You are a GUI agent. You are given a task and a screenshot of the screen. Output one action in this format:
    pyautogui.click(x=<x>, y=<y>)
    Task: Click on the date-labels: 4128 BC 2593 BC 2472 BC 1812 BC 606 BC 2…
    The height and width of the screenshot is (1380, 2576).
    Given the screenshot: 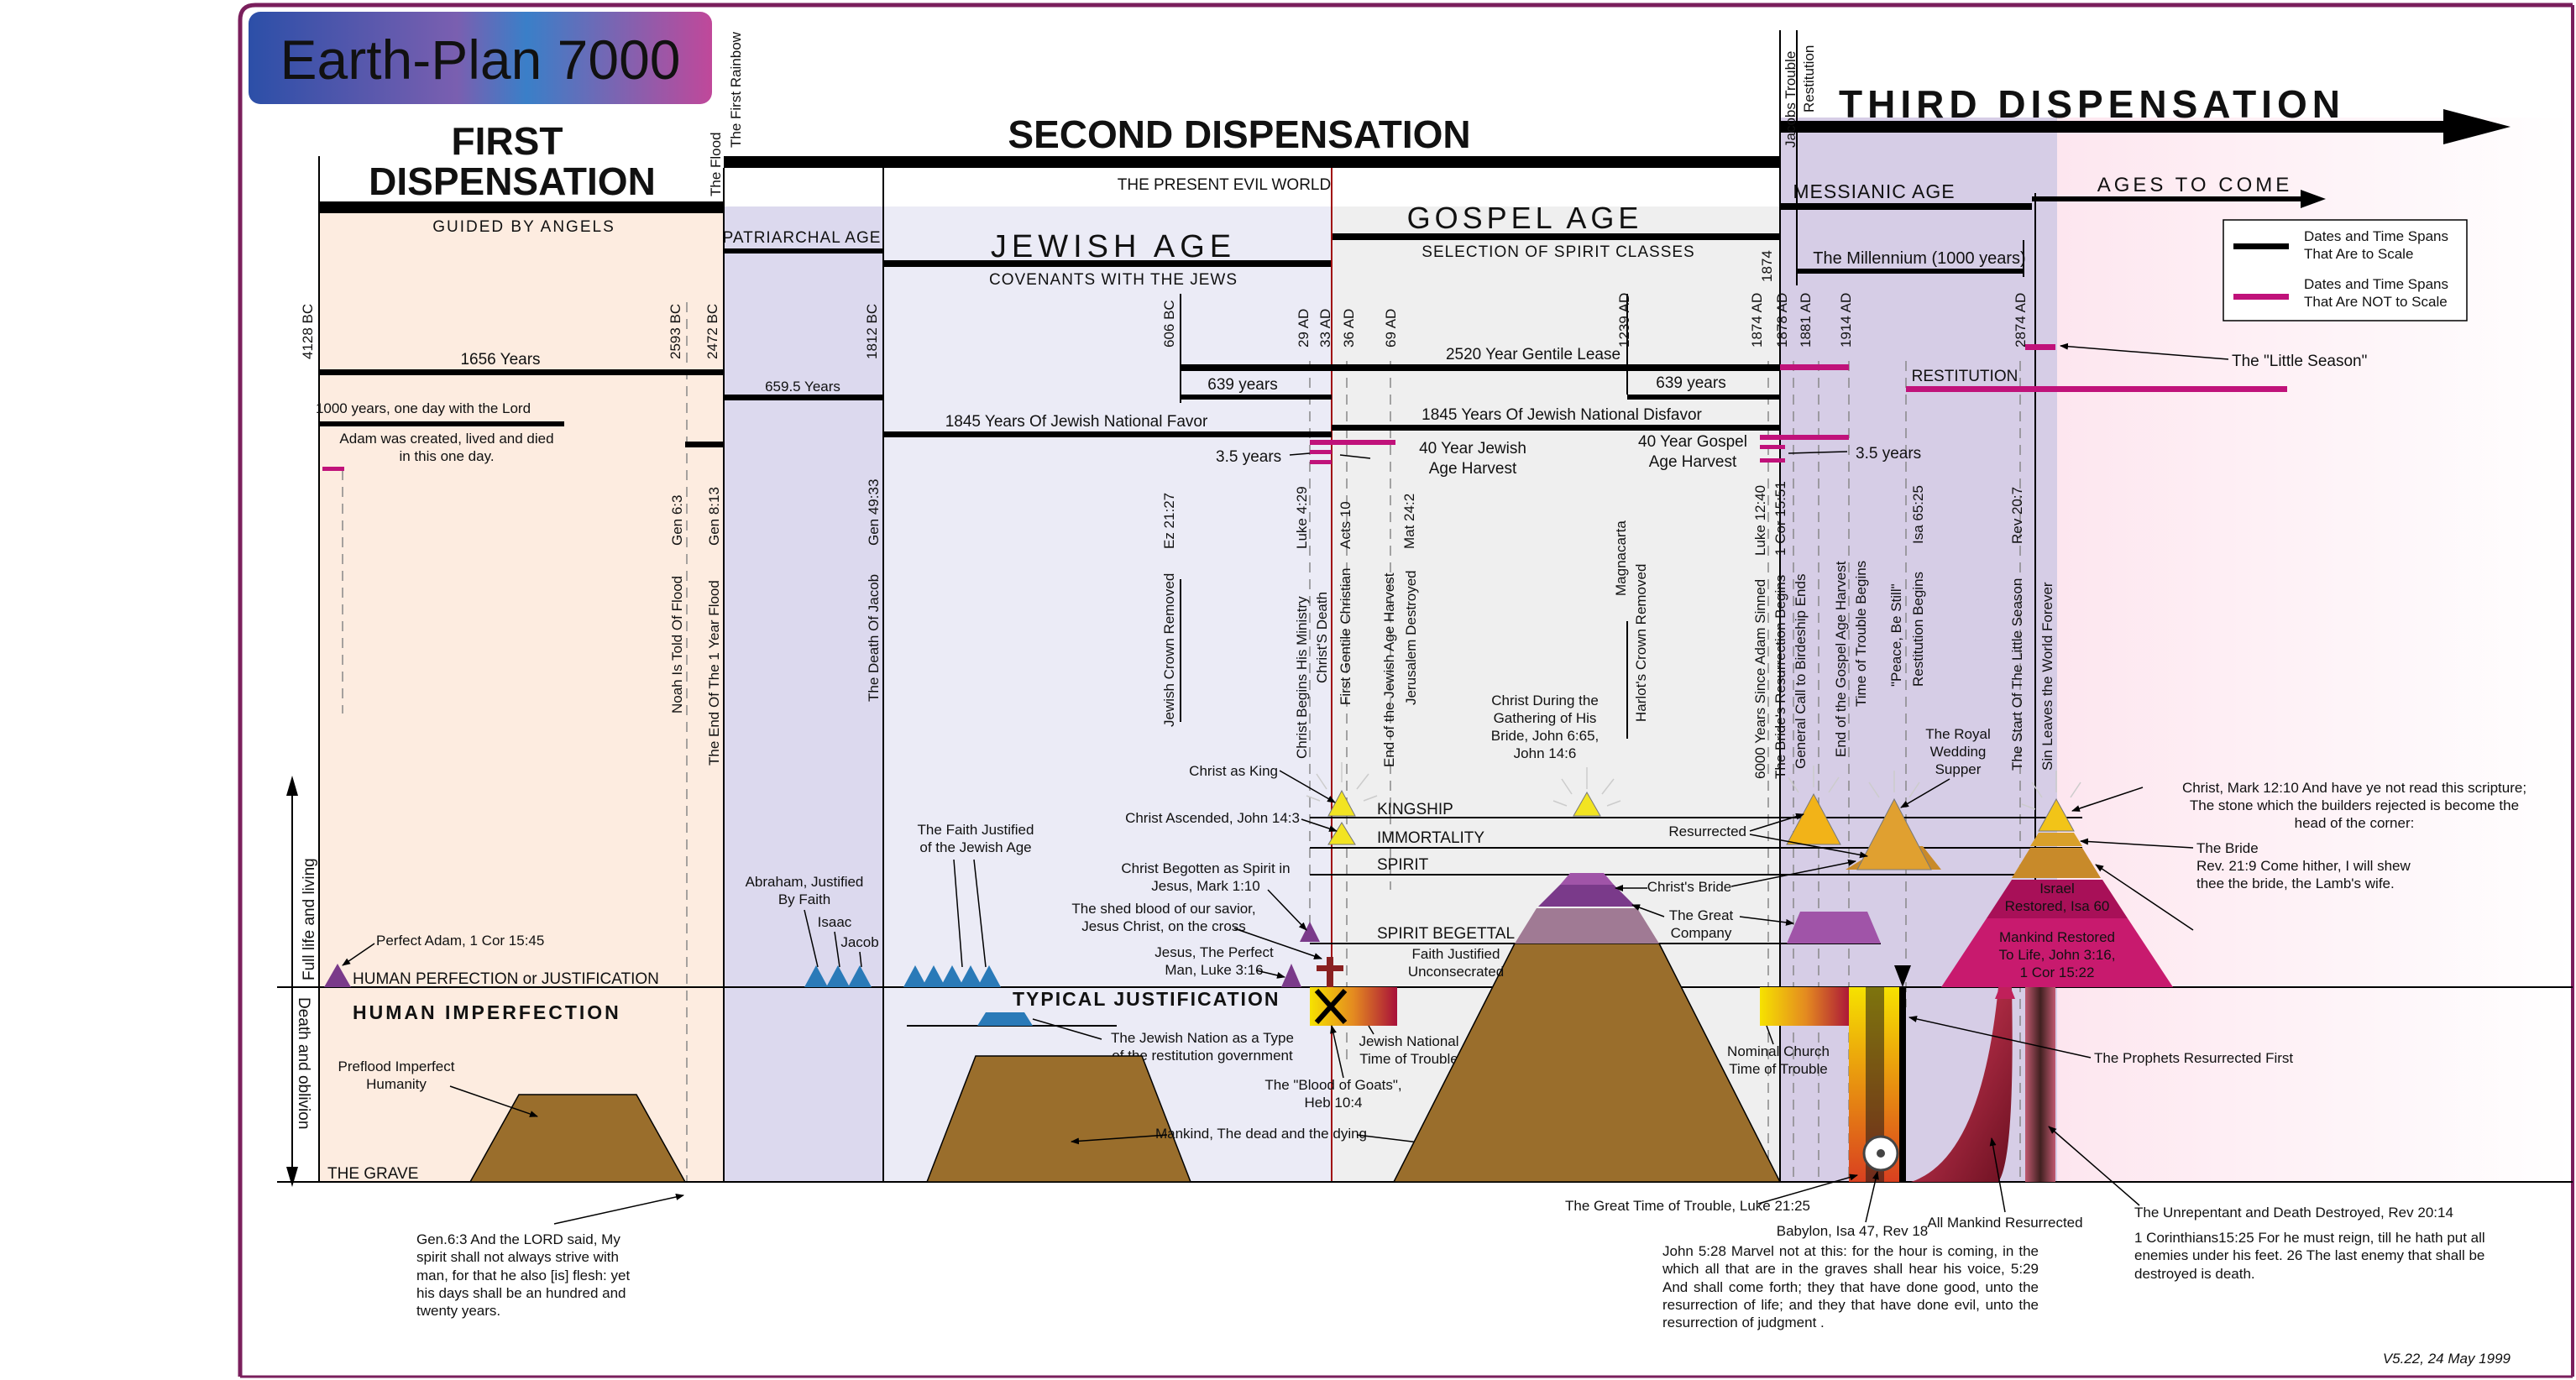 What is the action you would take?
    pyautogui.click(x=1164, y=304)
    